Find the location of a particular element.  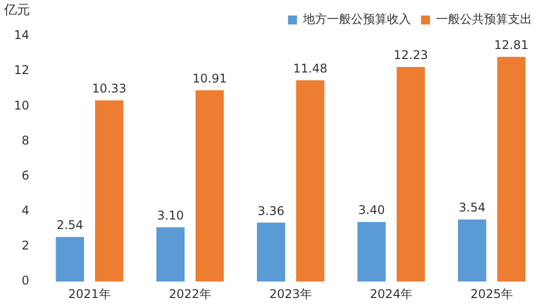

y-tick-label: 12 is located at coordinates (22, 70).